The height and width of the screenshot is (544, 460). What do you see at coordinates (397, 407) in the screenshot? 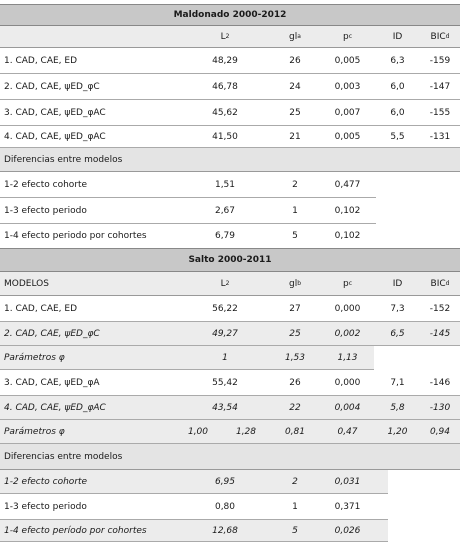
I see `id-cell: 5,8` at bounding box center [397, 407].